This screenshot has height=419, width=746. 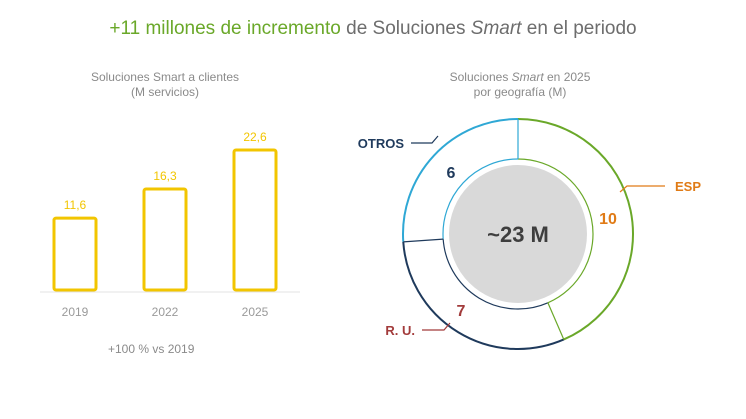 I want to click on donut-segment-ESP, so click(x=575, y=229).